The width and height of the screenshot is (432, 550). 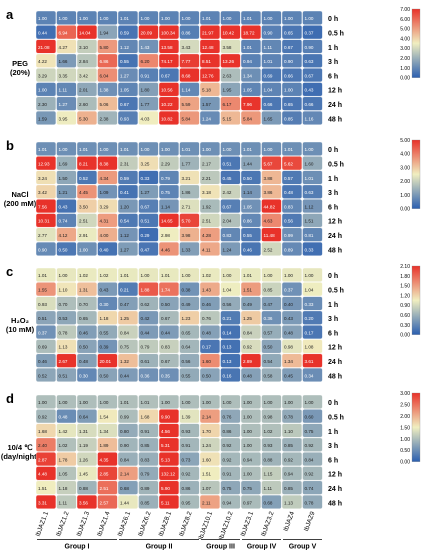 I want to click on treatment-sublabel: (day/night), so click(x=20, y=456).